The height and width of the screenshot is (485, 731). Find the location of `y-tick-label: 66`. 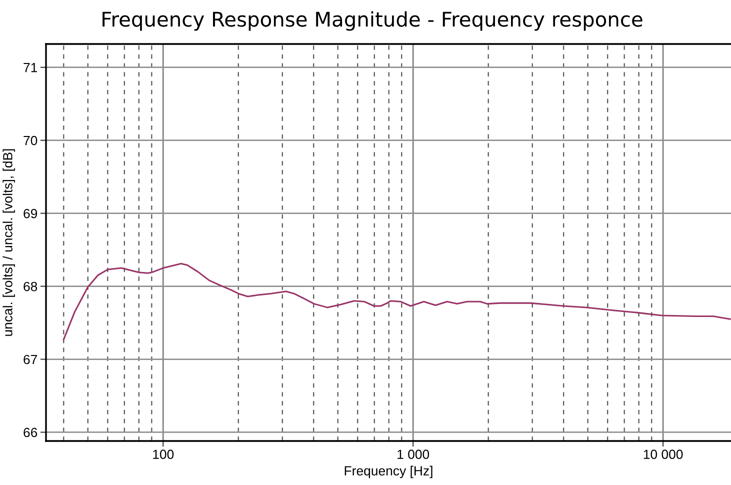

y-tick-label: 66 is located at coordinates (31, 433).